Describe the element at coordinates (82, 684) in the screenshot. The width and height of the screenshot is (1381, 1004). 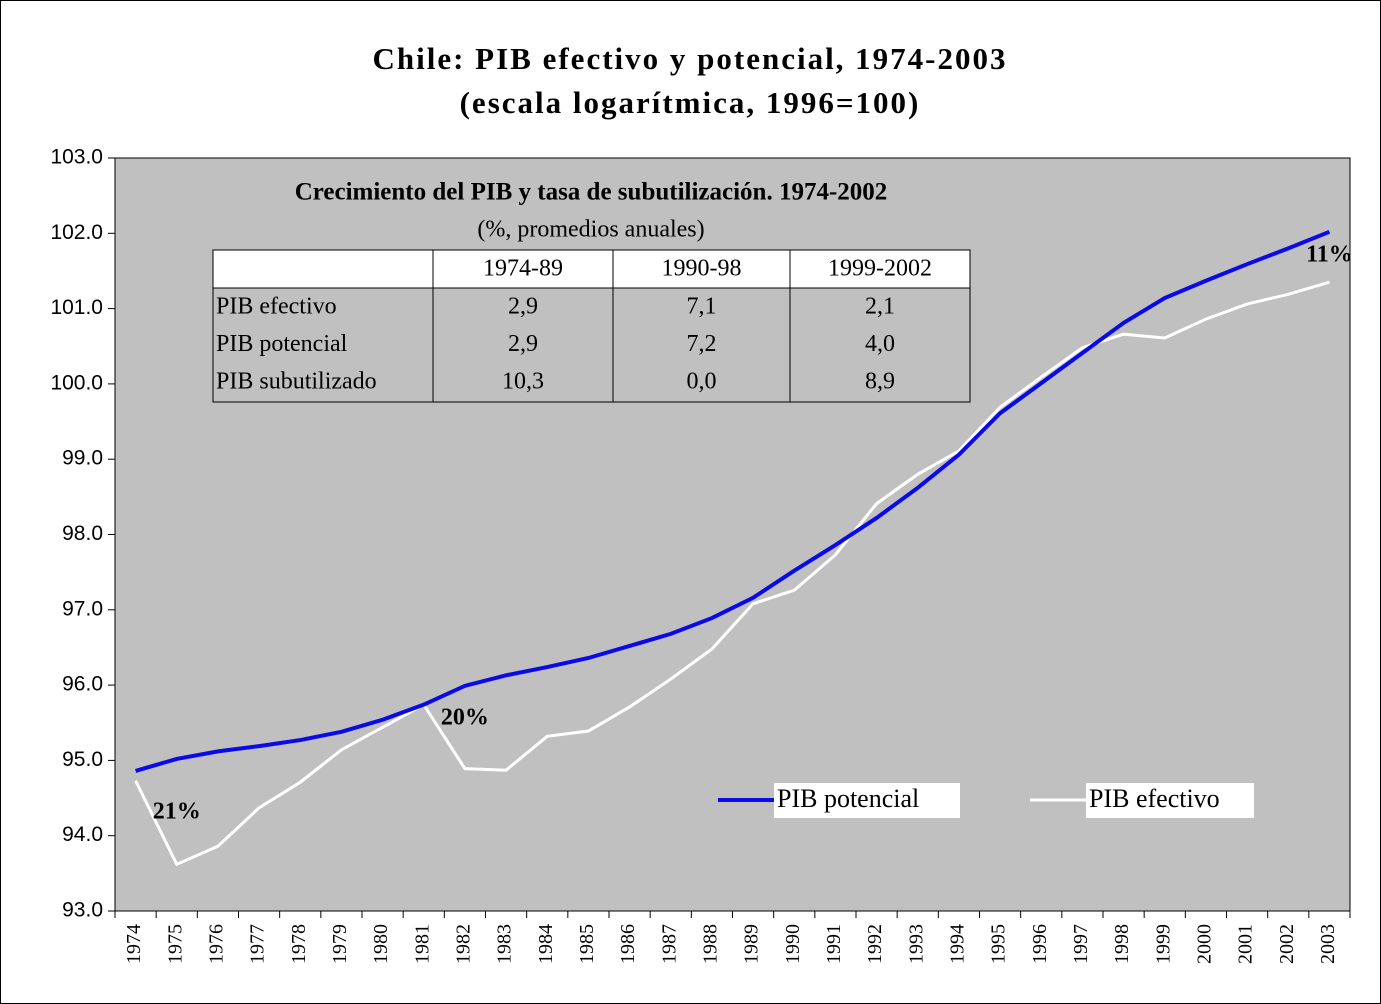
I see `y-tick-label: 96.0` at that location.